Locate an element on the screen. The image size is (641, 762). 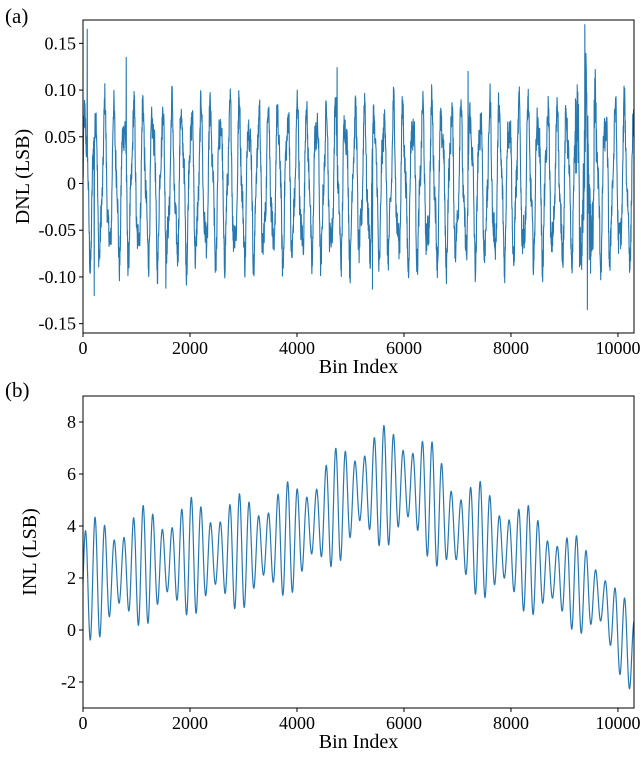
y-tick-label: 0.05 is located at coordinates (61, 137).